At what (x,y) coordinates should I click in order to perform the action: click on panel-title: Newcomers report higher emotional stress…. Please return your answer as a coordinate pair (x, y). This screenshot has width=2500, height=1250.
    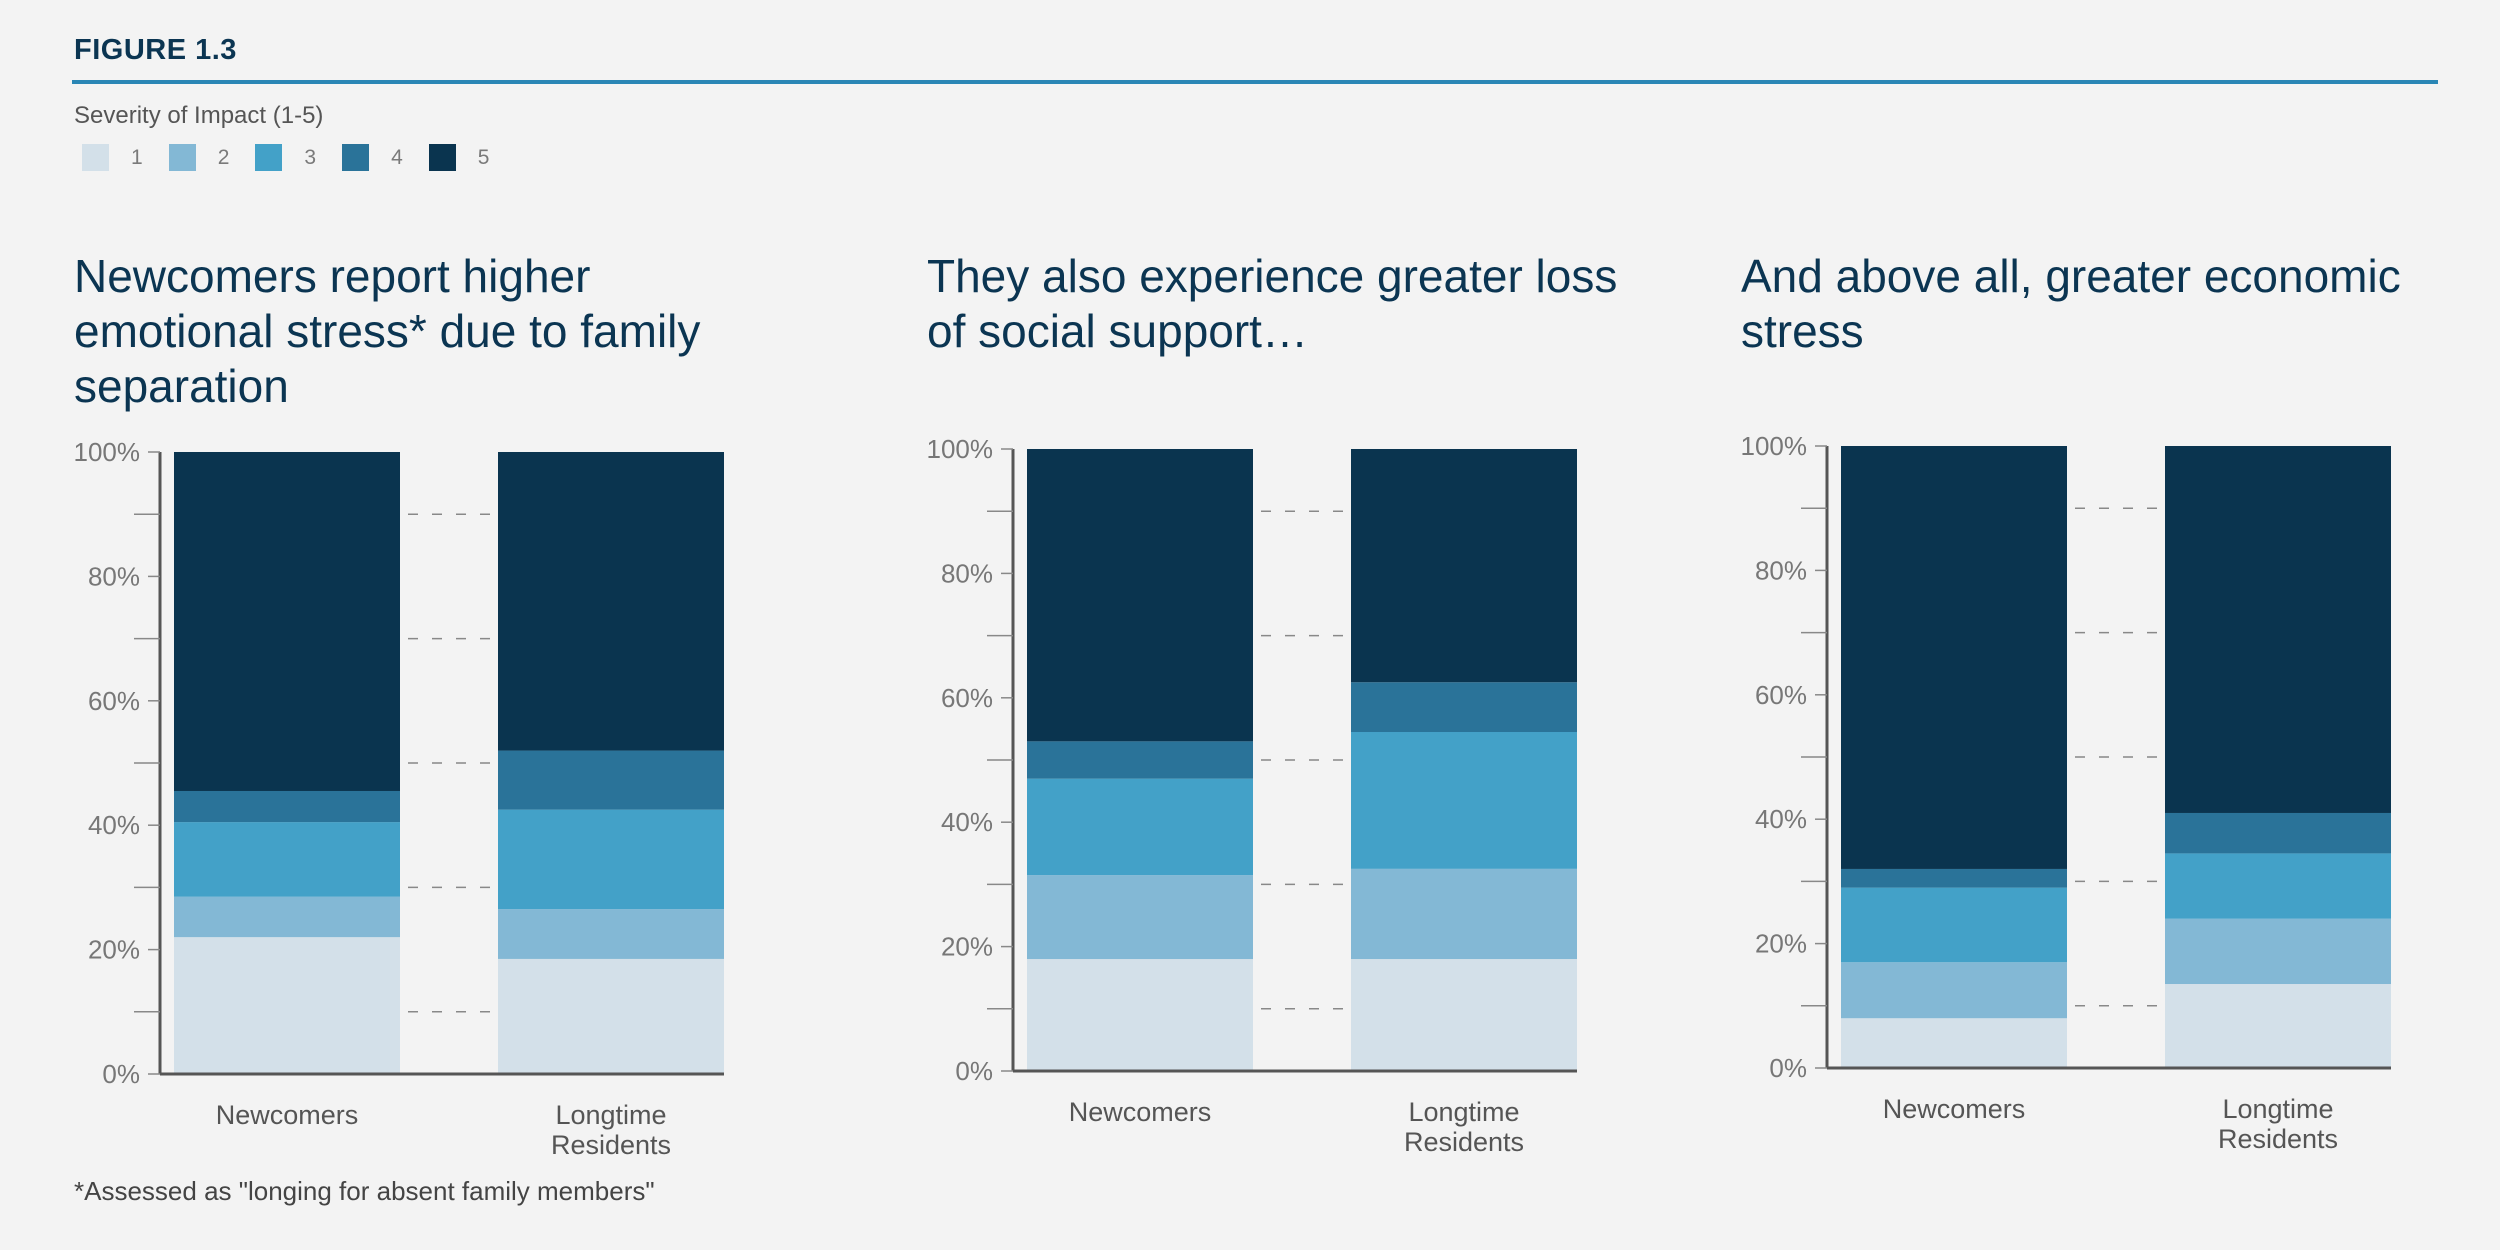
    Looking at the image, I should click on (387, 331).